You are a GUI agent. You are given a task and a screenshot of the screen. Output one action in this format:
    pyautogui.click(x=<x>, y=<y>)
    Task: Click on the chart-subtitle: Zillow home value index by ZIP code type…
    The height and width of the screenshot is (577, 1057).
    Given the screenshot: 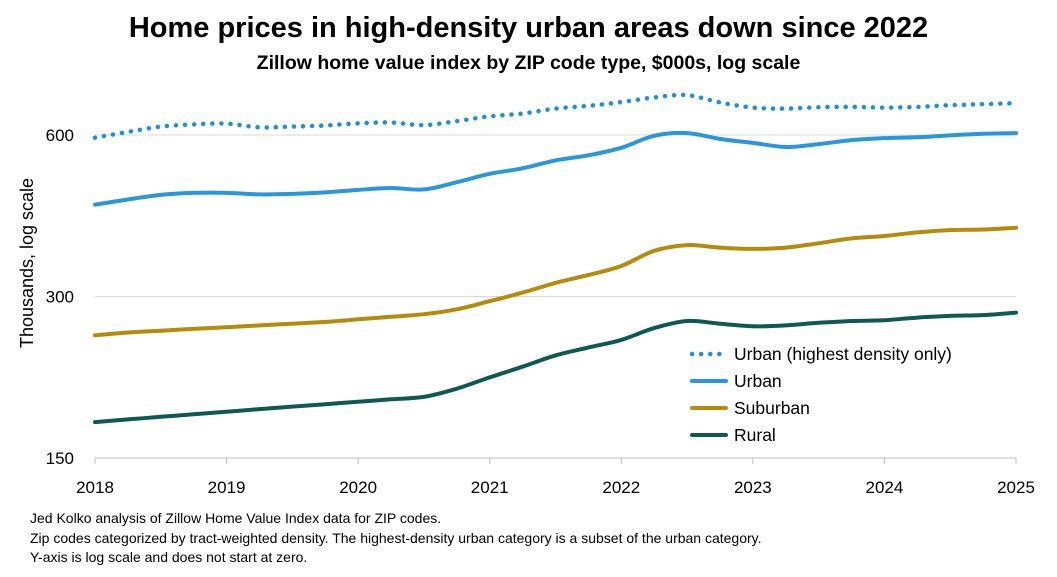 What is the action you would take?
    pyautogui.click(x=528, y=63)
    